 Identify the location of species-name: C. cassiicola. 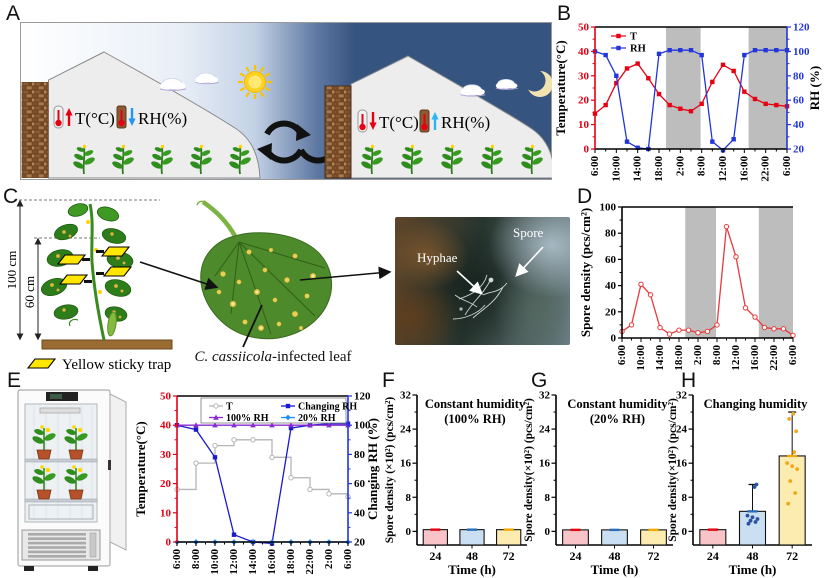
(233, 357).